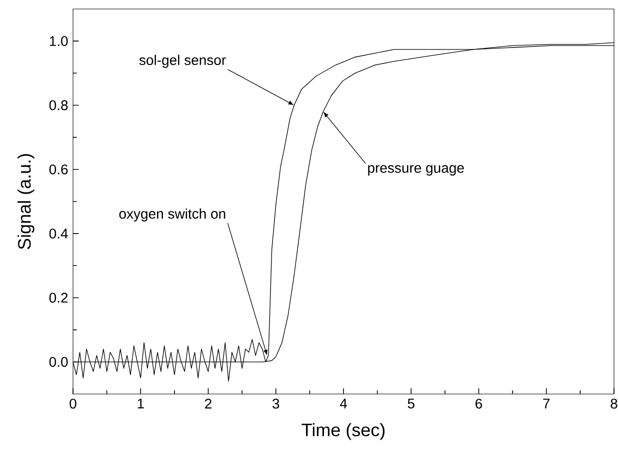  Describe the element at coordinates (58, 361) in the screenshot. I see `y-tick-label: 0.0` at that location.